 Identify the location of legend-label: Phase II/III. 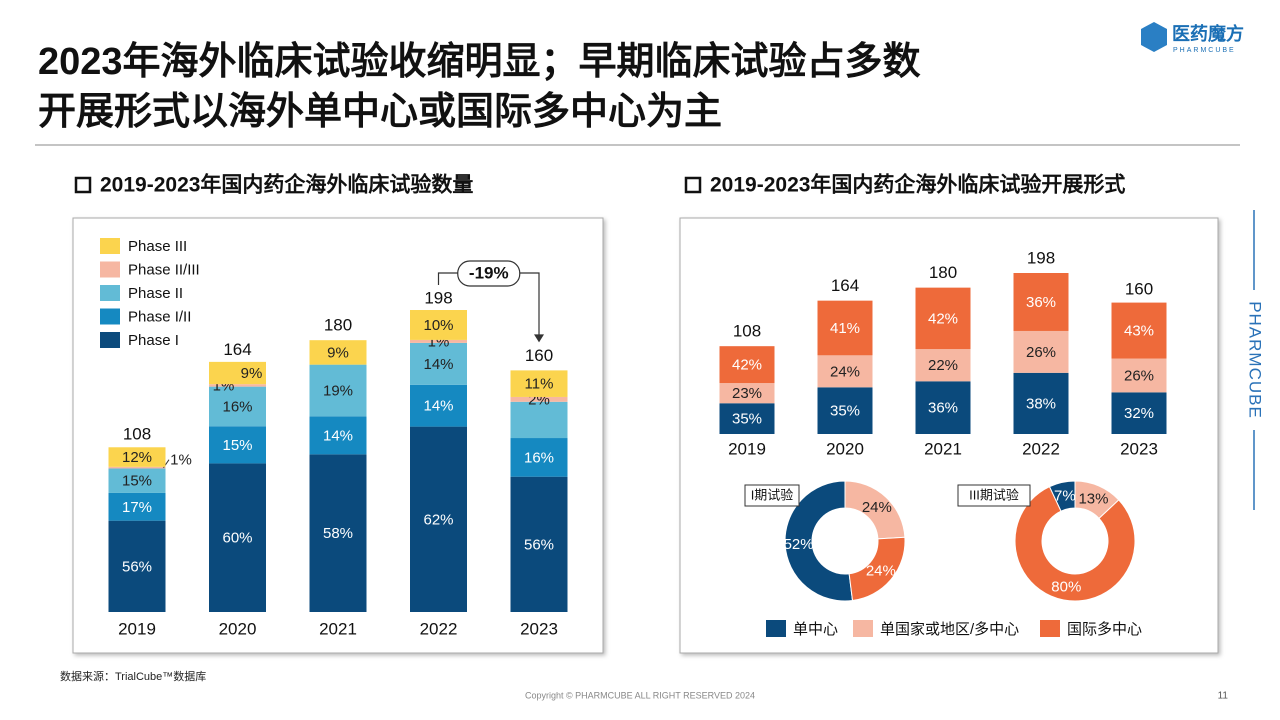
(164, 269).